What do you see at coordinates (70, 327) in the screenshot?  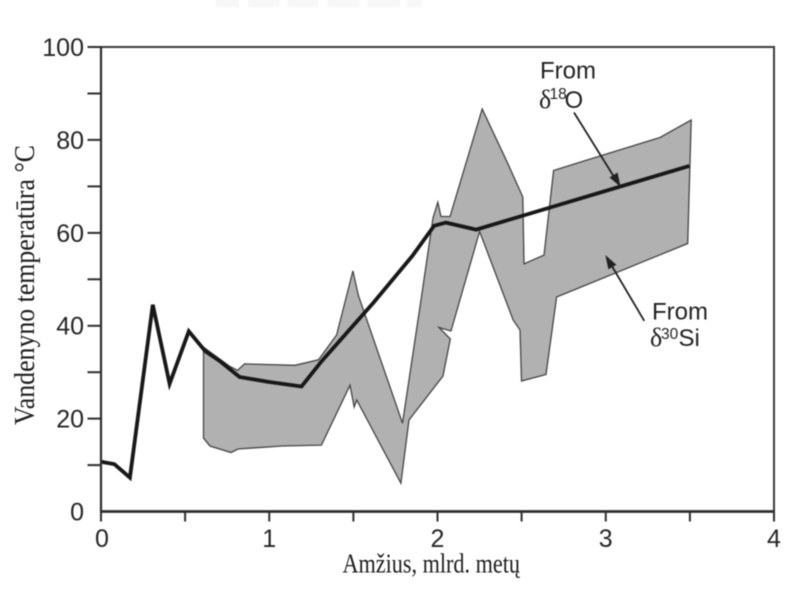 I see `svg-text: 40` at bounding box center [70, 327].